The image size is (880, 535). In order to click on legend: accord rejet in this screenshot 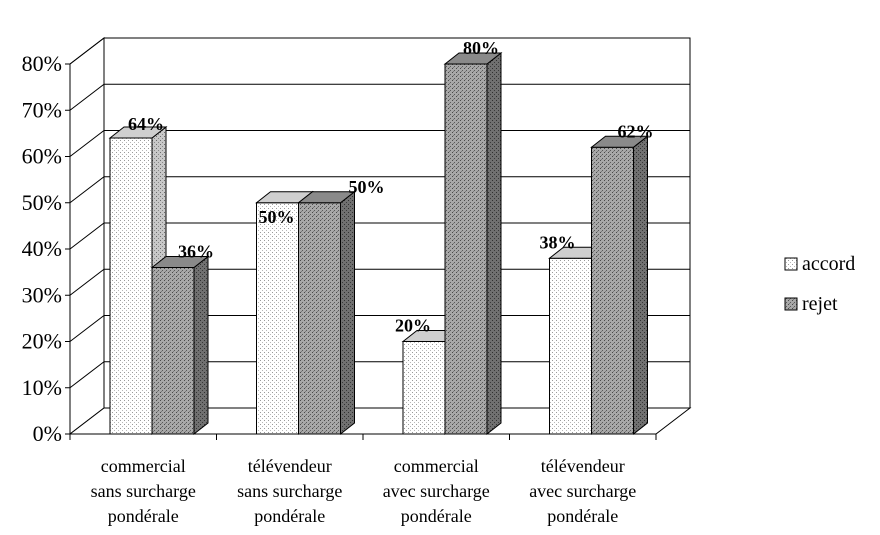, I will do `click(819, 284)`.